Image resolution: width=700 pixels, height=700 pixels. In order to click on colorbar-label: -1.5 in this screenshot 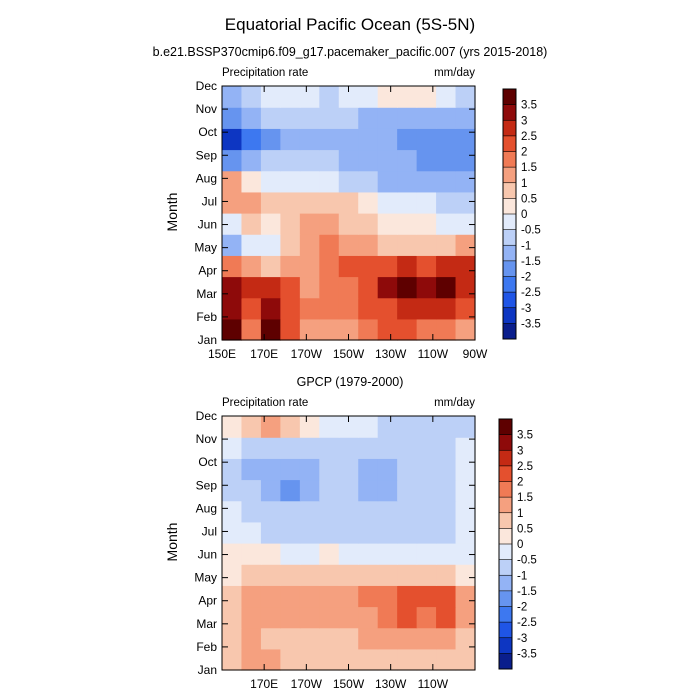, I will do `click(527, 592)`.